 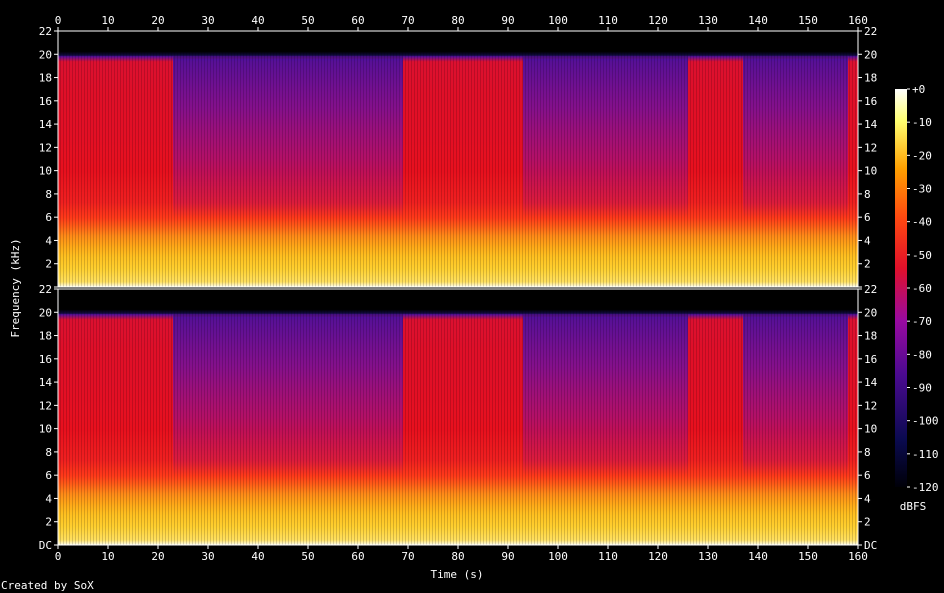 What do you see at coordinates (922, 222) in the screenshot?
I see `colorbar-tick-label: -40` at bounding box center [922, 222].